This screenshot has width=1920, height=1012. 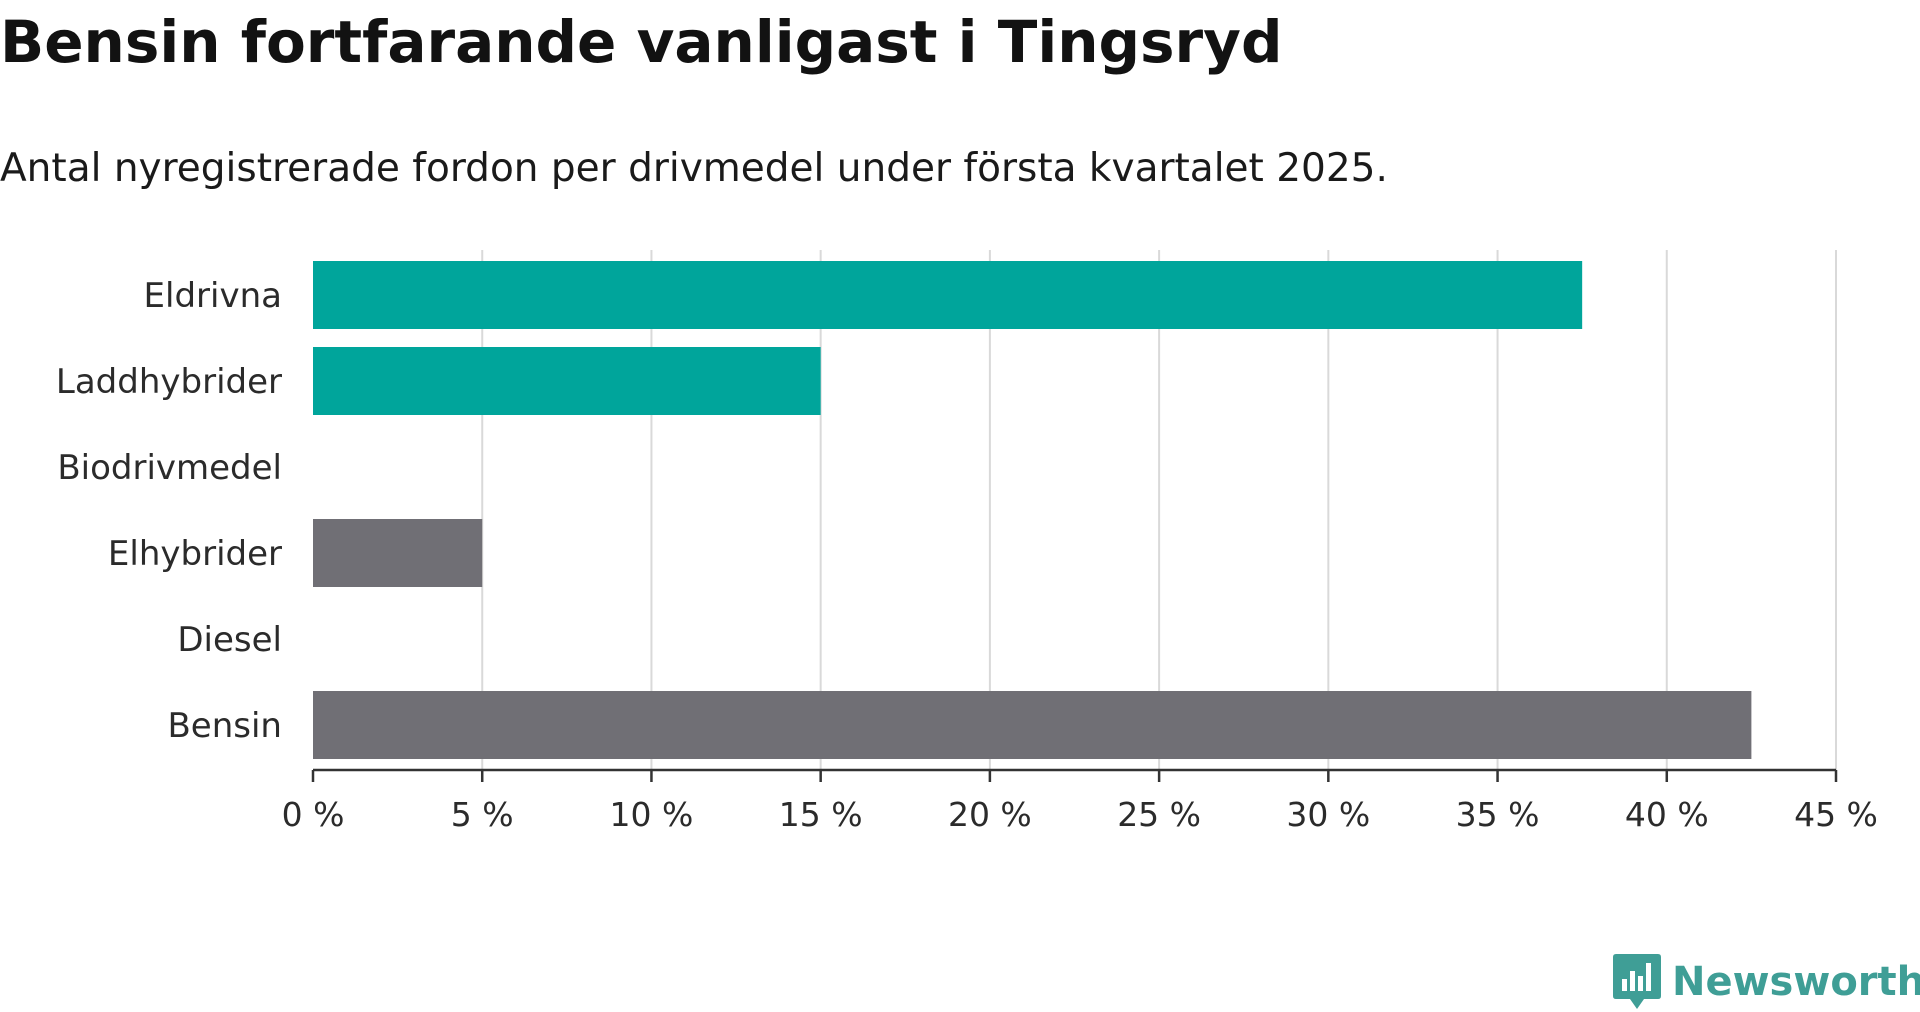 I want to click on category-label: Diesel, so click(x=229, y=640).